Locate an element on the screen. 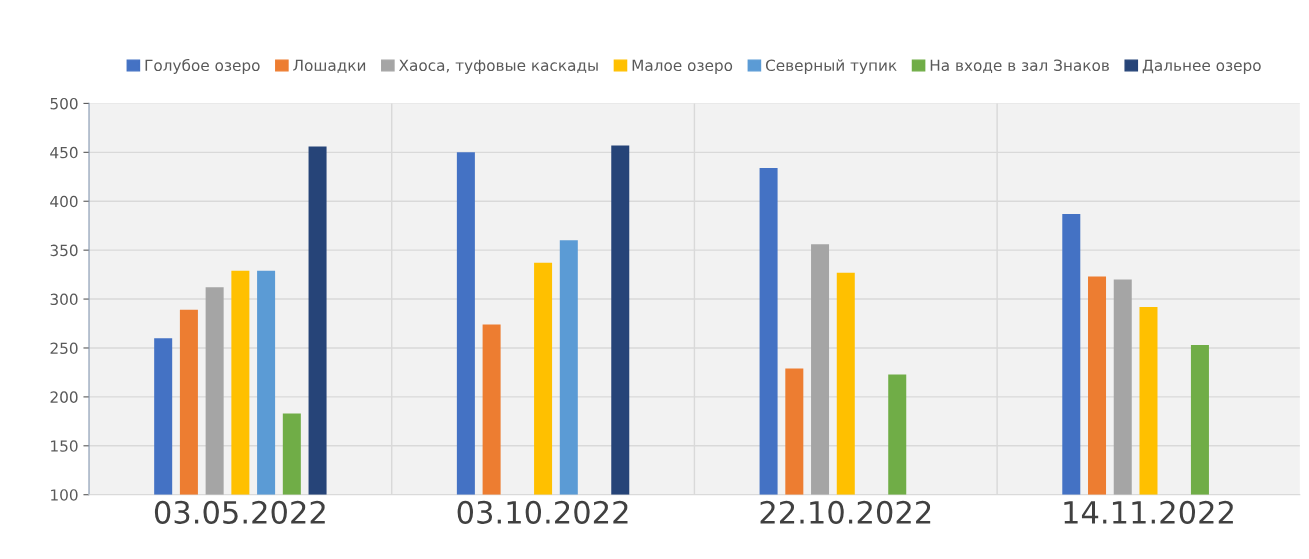 The width and height of the screenshot is (1309, 559). y-tick-label: 450 is located at coordinates (64, 152).